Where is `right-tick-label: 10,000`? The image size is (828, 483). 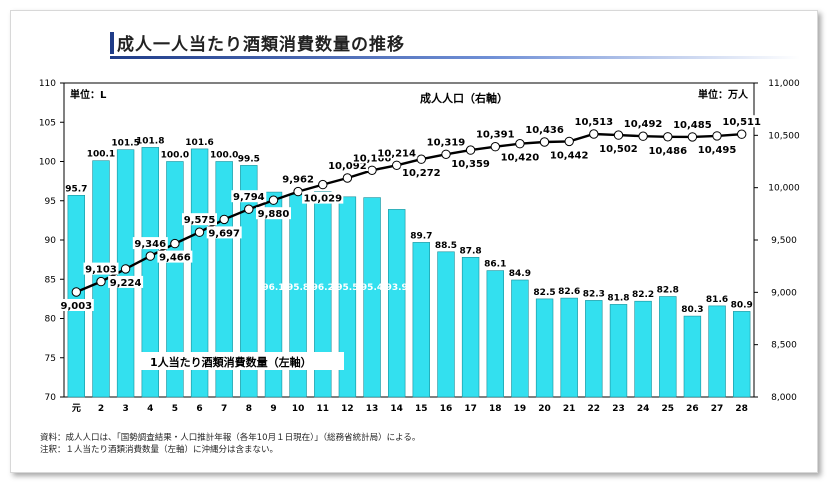 right-tick-label: 10,000 is located at coordinates (784, 189).